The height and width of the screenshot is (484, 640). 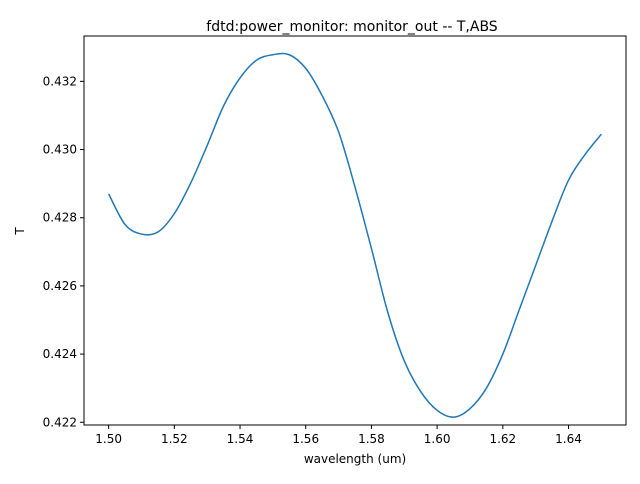 What do you see at coordinates (60, 150) in the screenshot?
I see `y-tick-label: 0.430` at bounding box center [60, 150].